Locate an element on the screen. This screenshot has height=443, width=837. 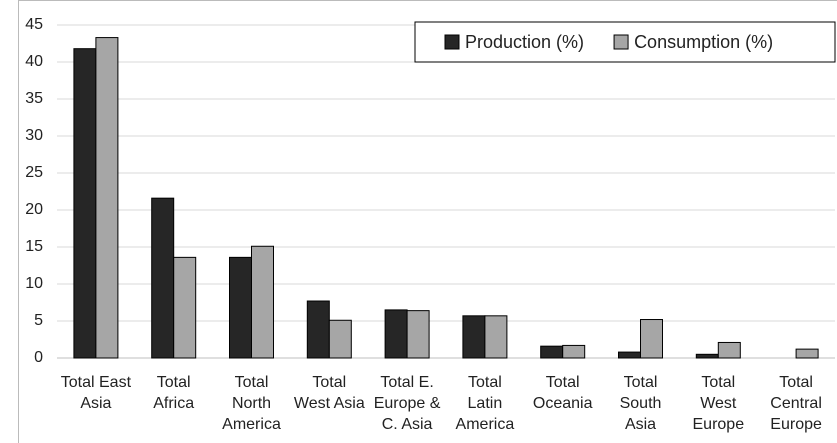
x-tick-label: Total East Asia is located at coordinates (96, 393).